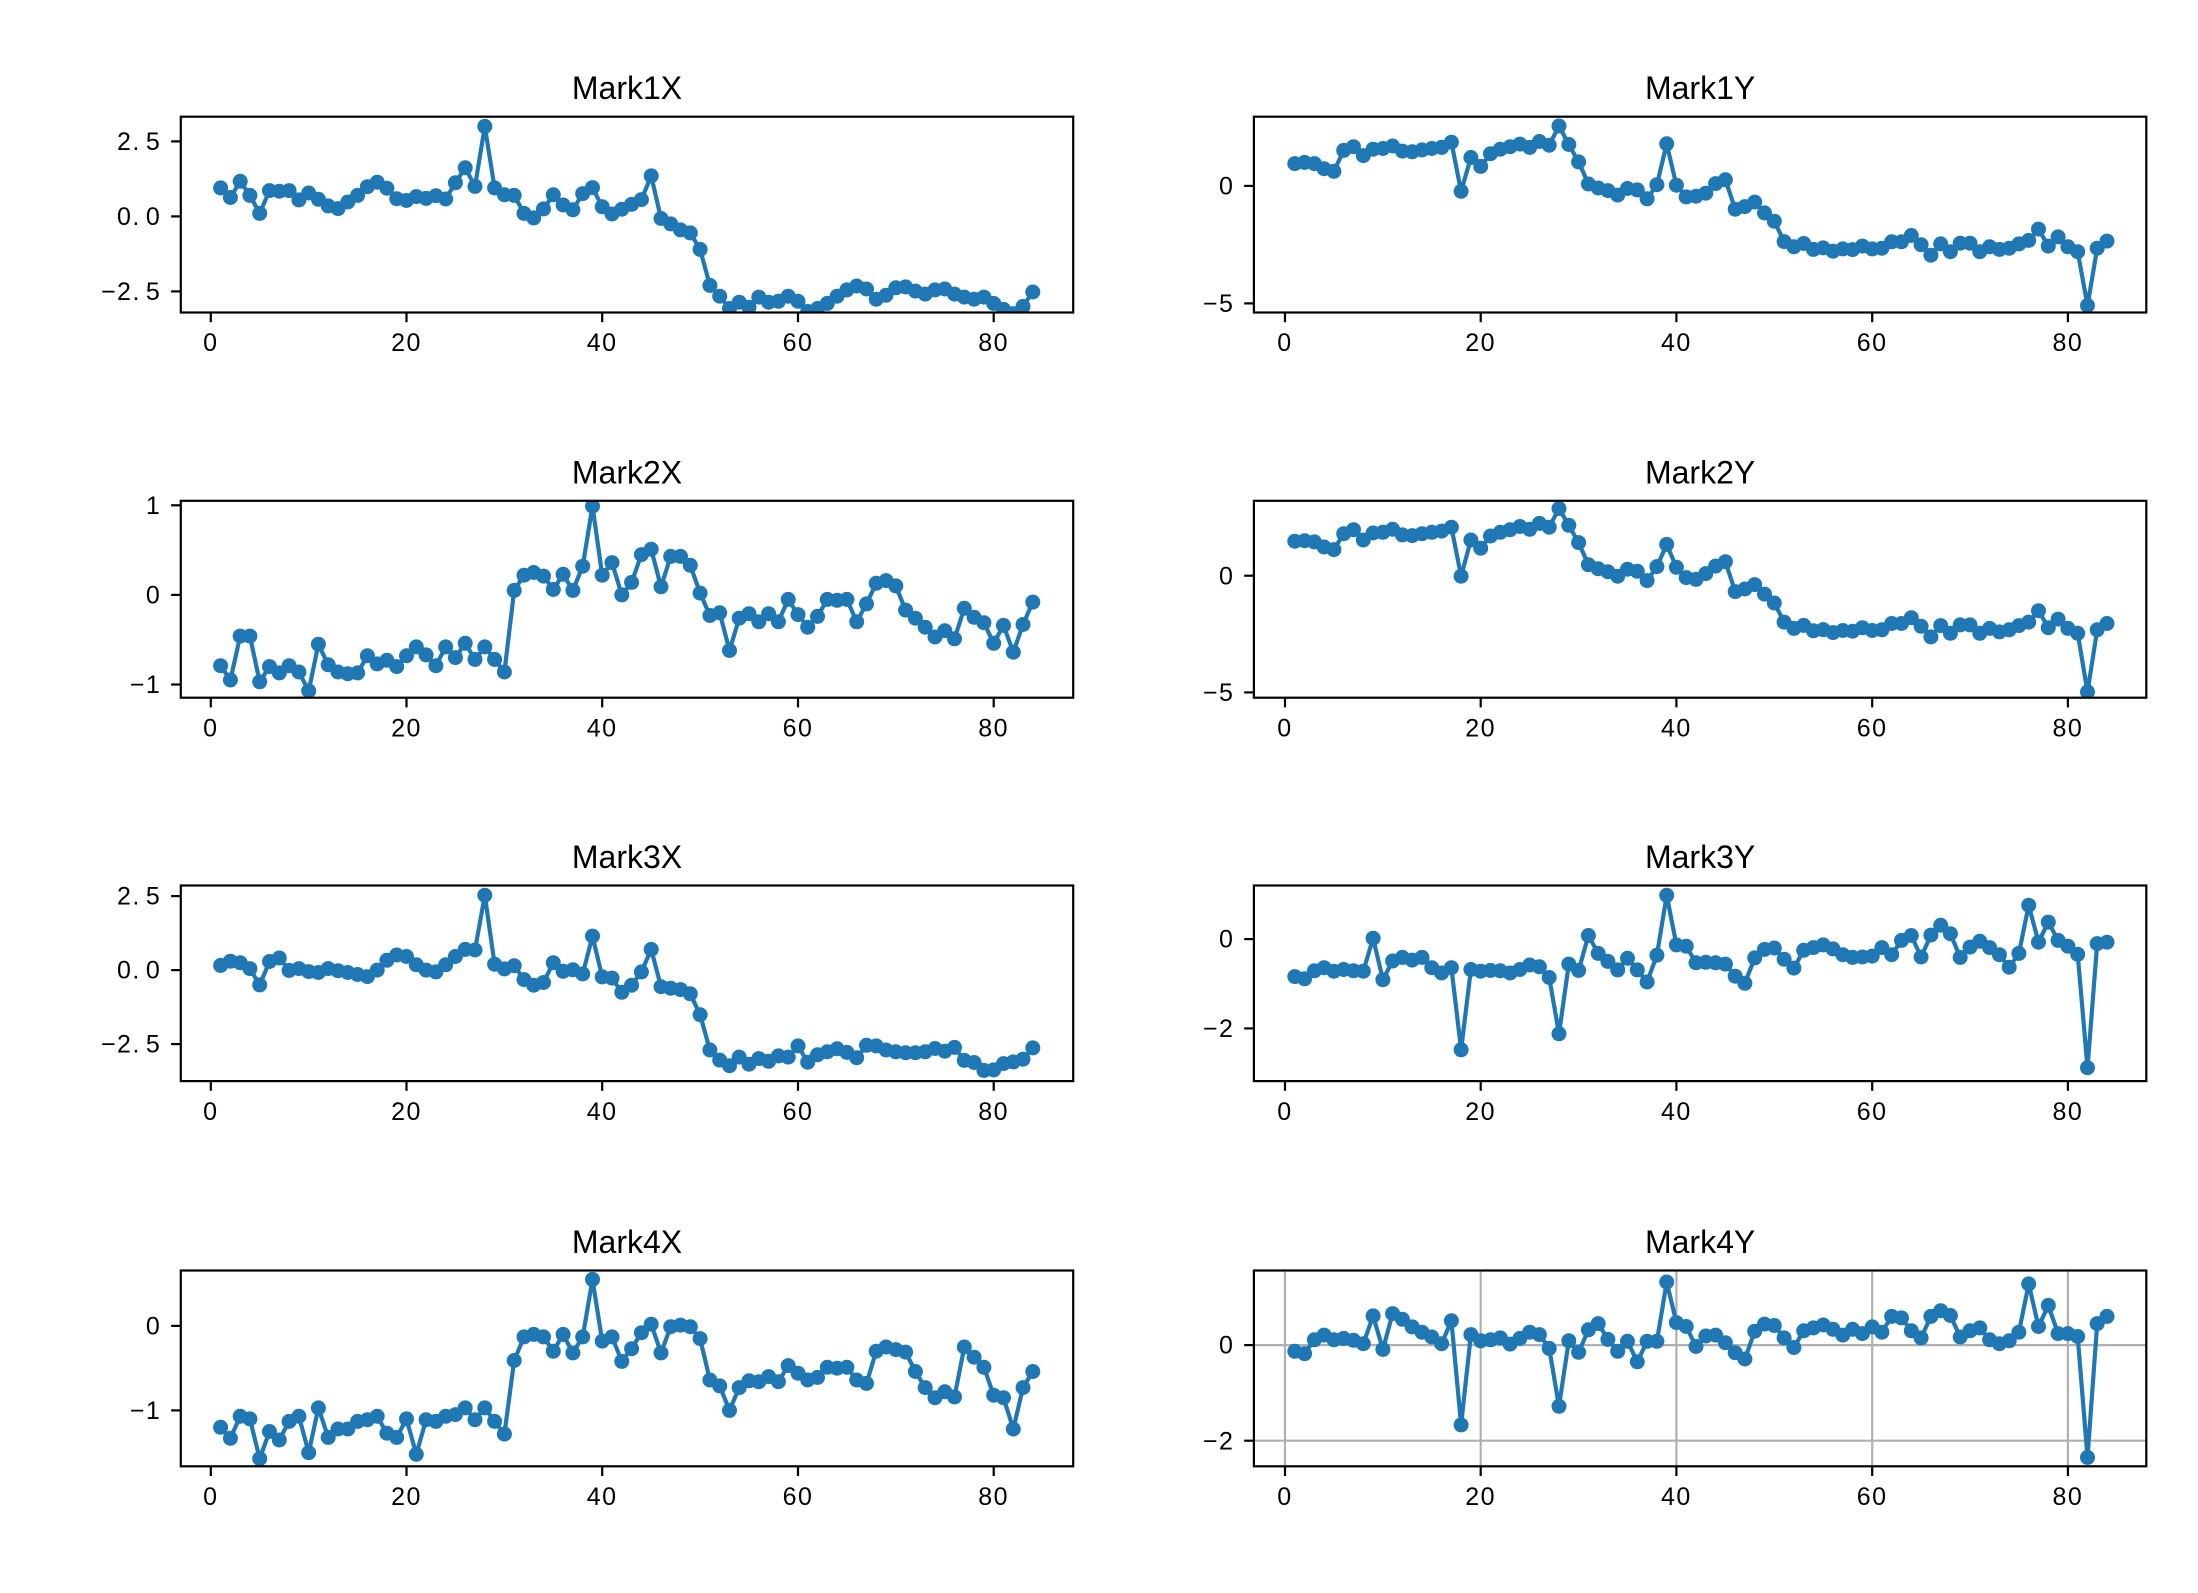  Describe the element at coordinates (153, 506) in the screenshot. I see `svg-text: 1` at that location.